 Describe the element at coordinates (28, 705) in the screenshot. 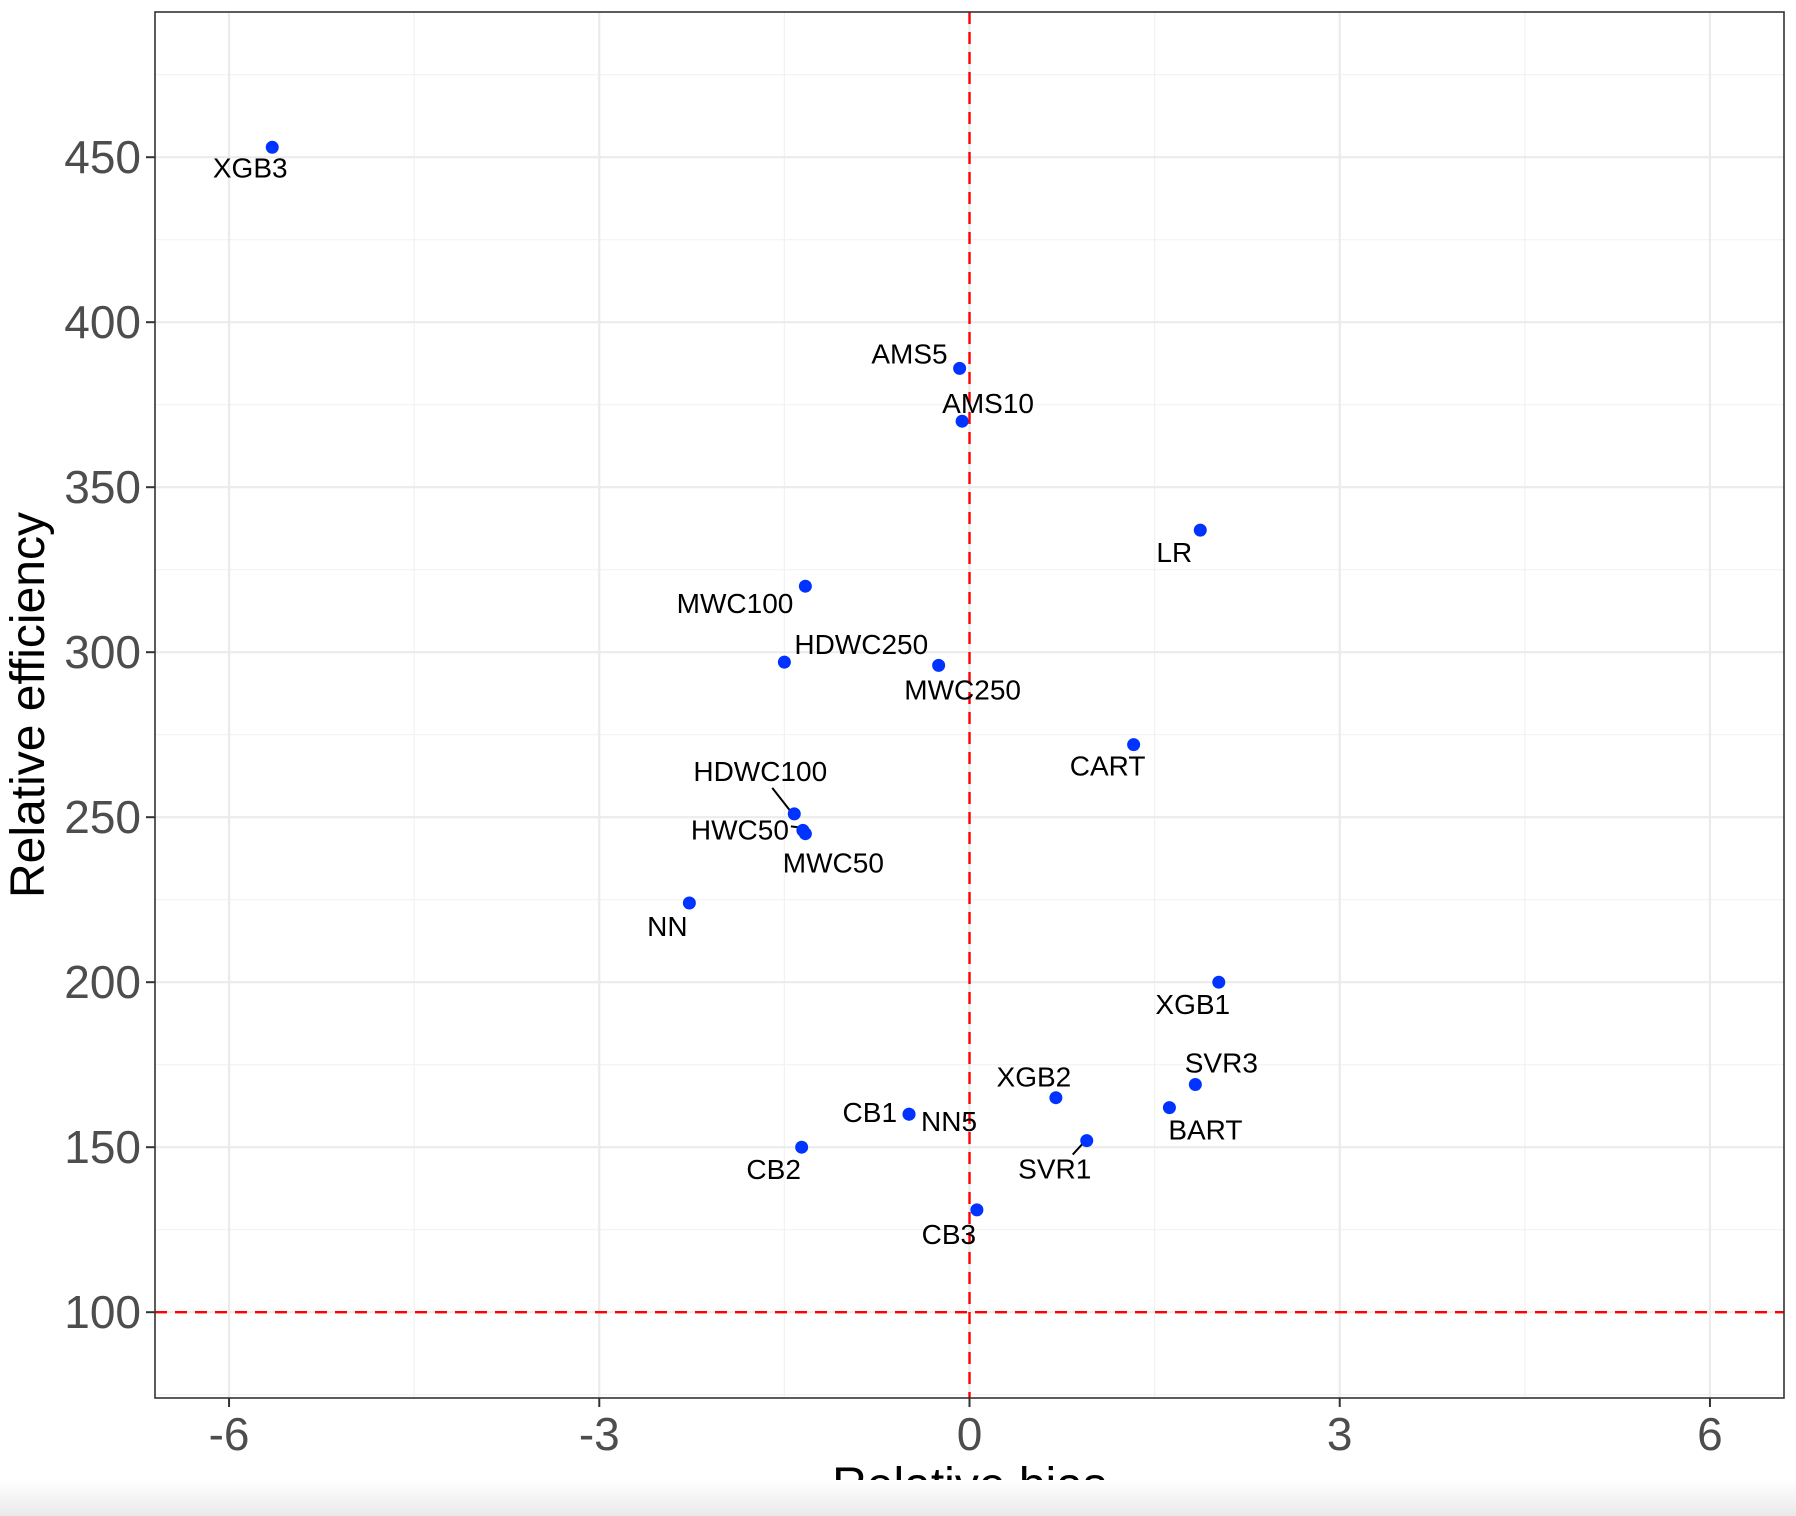

I see `y-axis-title: Relative efficiency` at that location.